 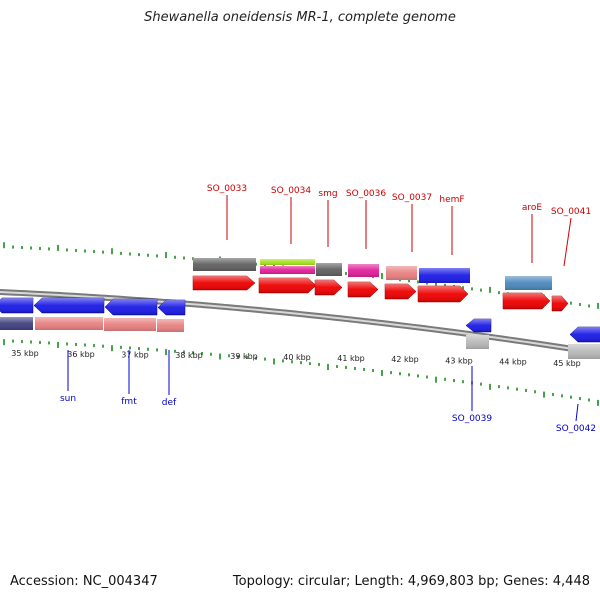 I want to click on accession-label: Accession: NC_004347, so click(x=84, y=581).